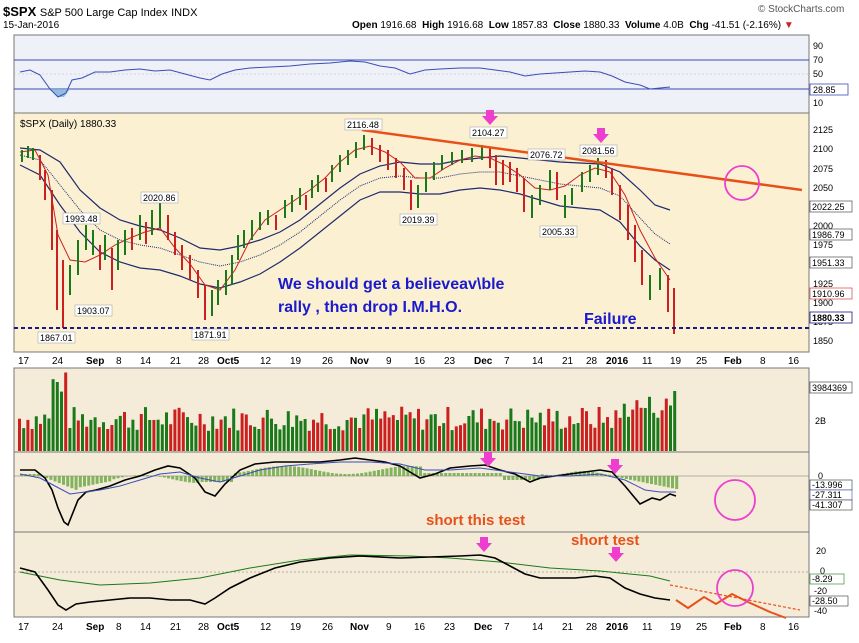 The image size is (859, 643). What do you see at coordinates (389, 627) in the screenshot?
I see `svg-text: 9` at bounding box center [389, 627].